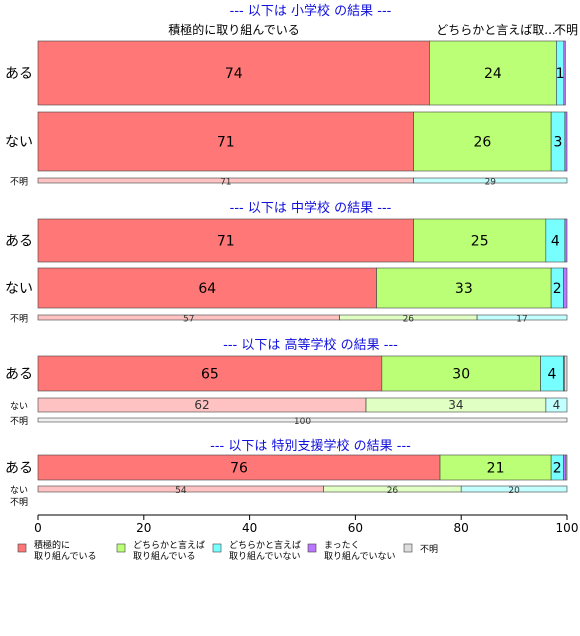  Describe the element at coordinates (19, 421) in the screenshot. I see `row-label-3-3: 不明` at that location.